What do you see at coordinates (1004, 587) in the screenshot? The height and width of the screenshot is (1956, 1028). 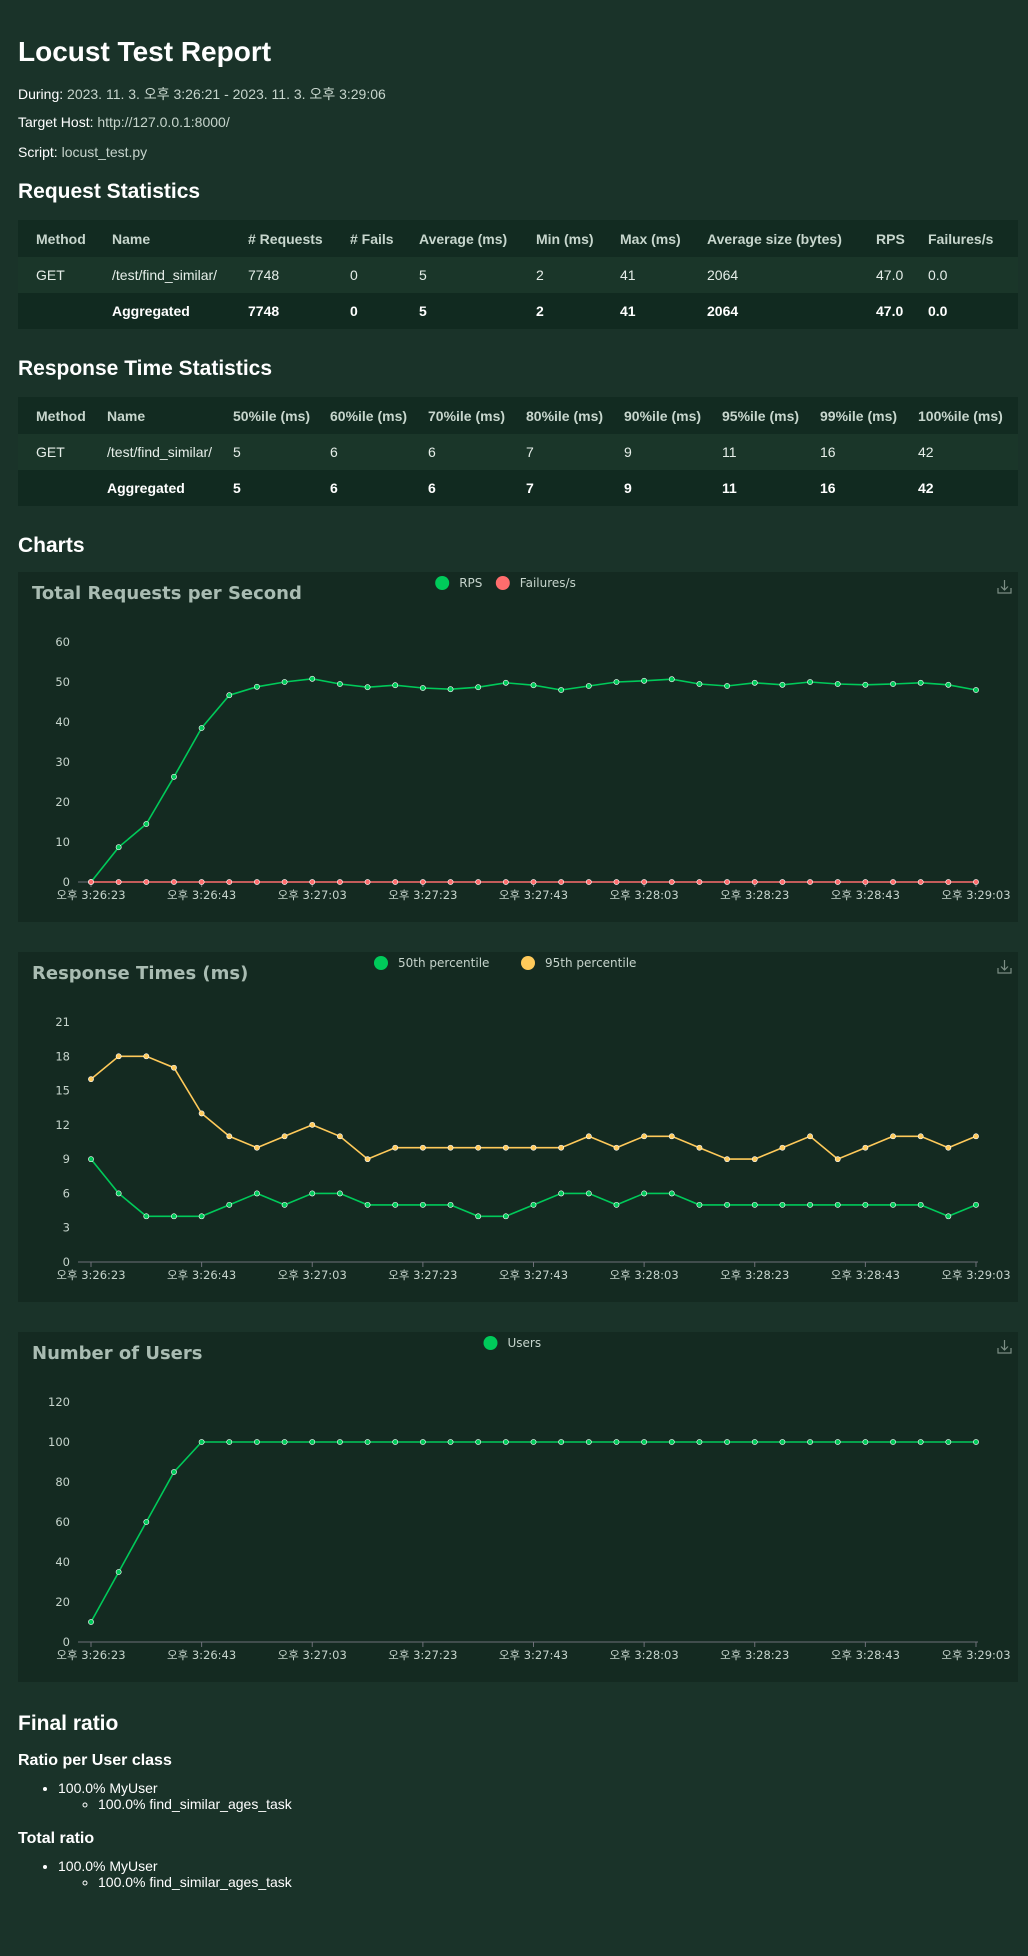 I see `download-icon` at bounding box center [1004, 587].